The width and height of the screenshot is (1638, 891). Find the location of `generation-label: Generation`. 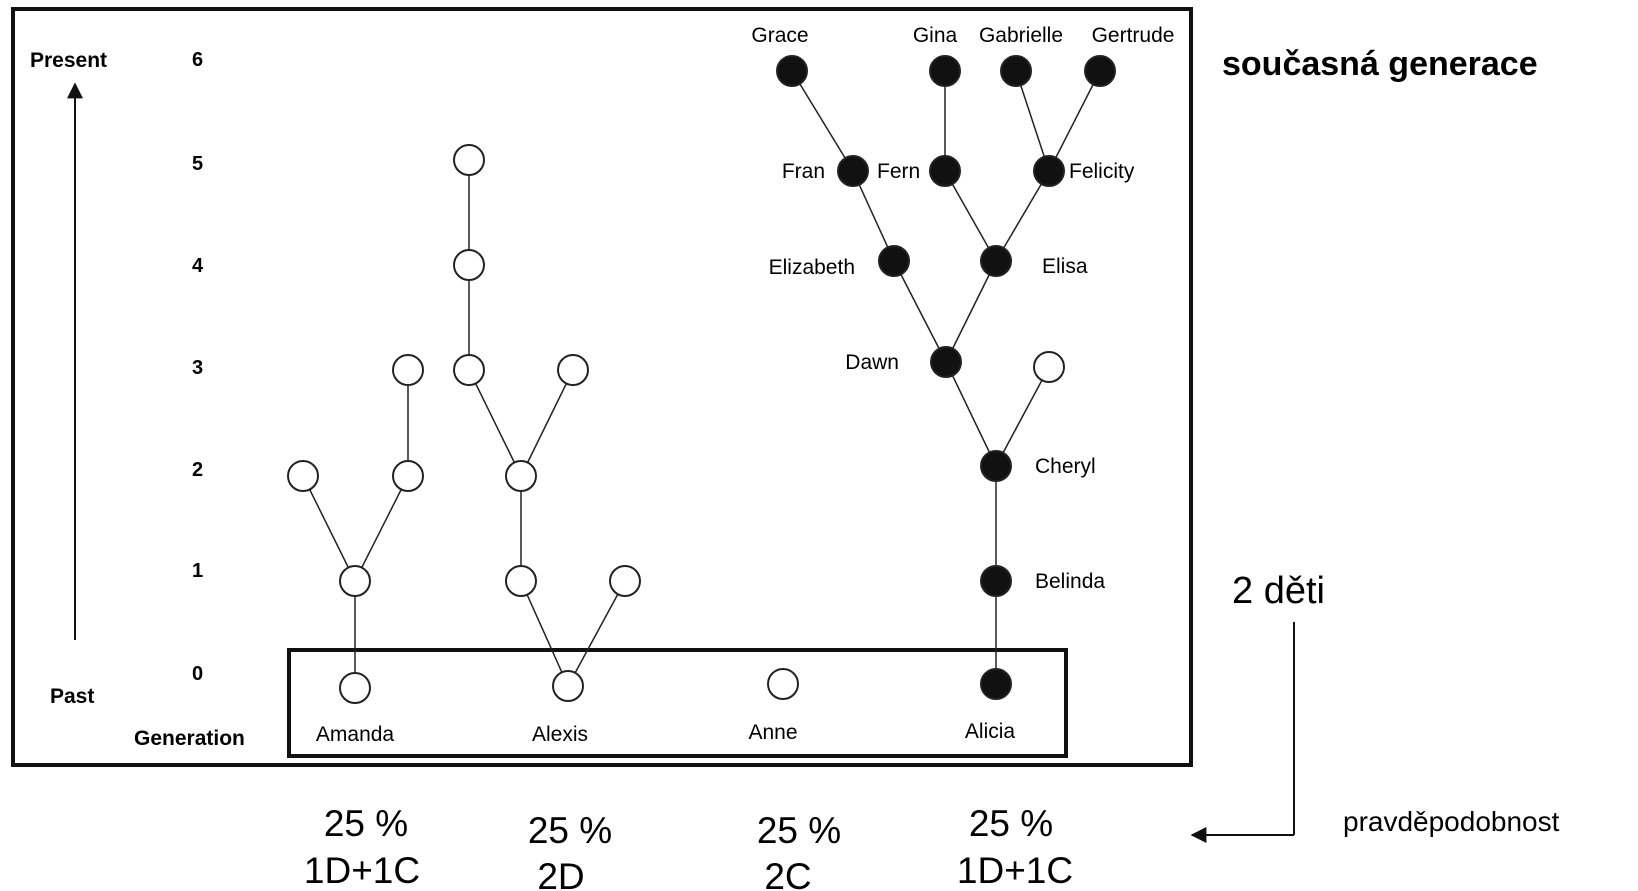

generation-label: Generation is located at coordinates (189, 738).